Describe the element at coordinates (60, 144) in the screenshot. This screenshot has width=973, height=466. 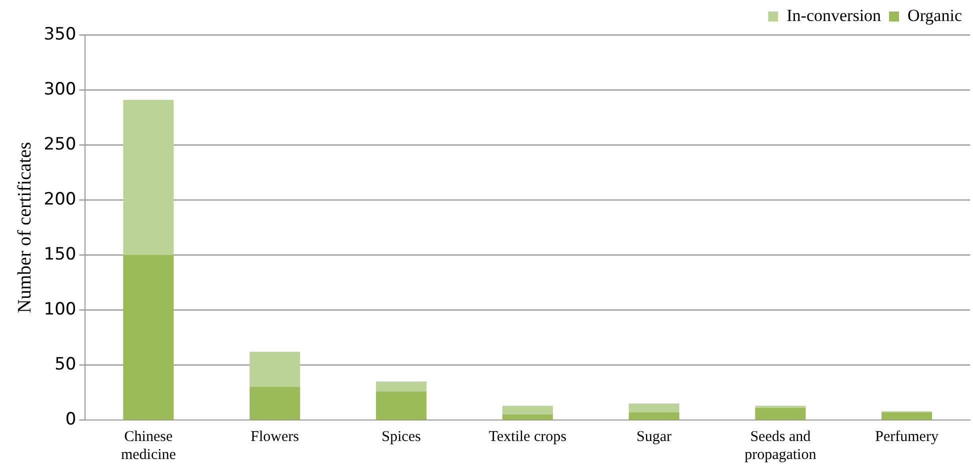
I see `y-tick-label: 250` at that location.